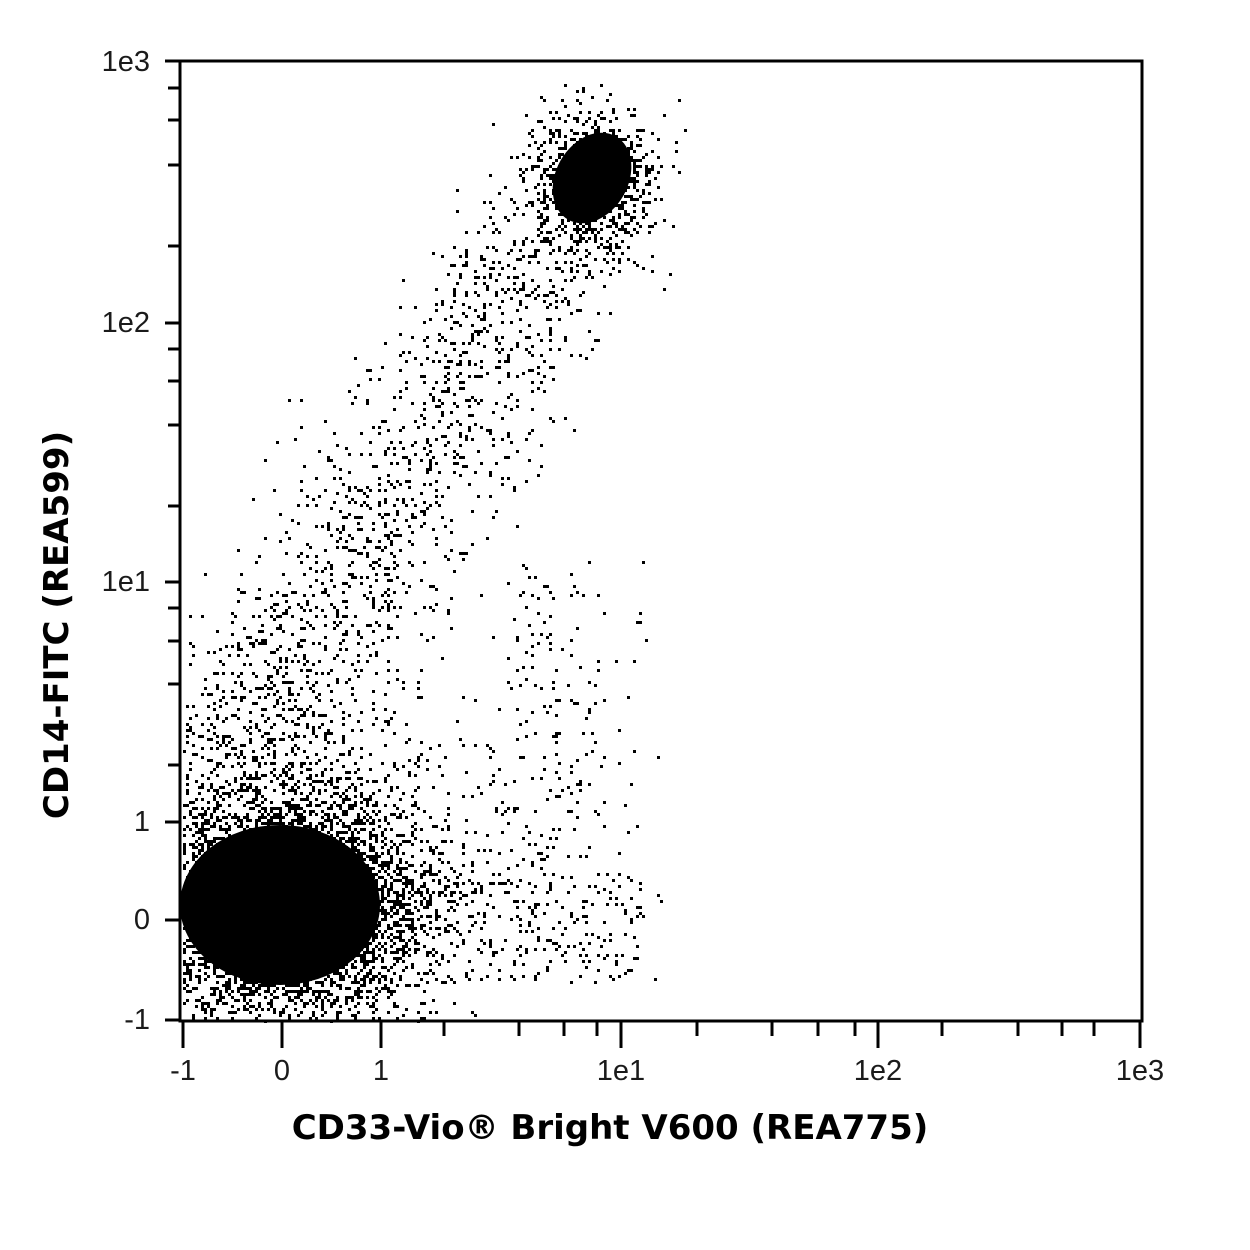 Image resolution: width=1250 pixels, height=1250 pixels. What do you see at coordinates (1140, 1071) in the screenshot?
I see `x-tick-label-1e3: 1e3` at bounding box center [1140, 1071].